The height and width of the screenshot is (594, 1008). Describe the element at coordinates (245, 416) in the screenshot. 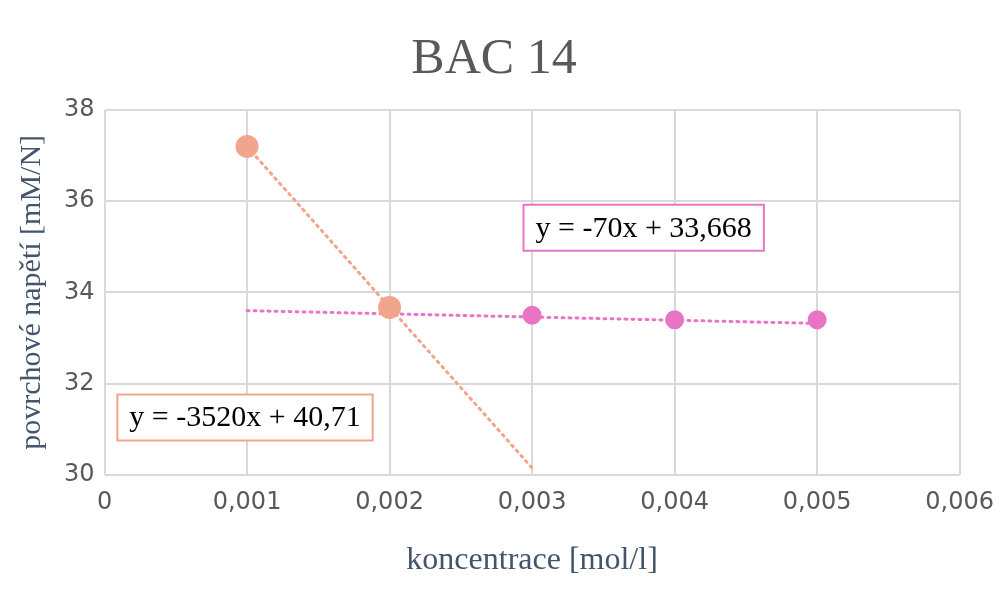

I see `annotation: y = -3520x + 40,71` at that location.